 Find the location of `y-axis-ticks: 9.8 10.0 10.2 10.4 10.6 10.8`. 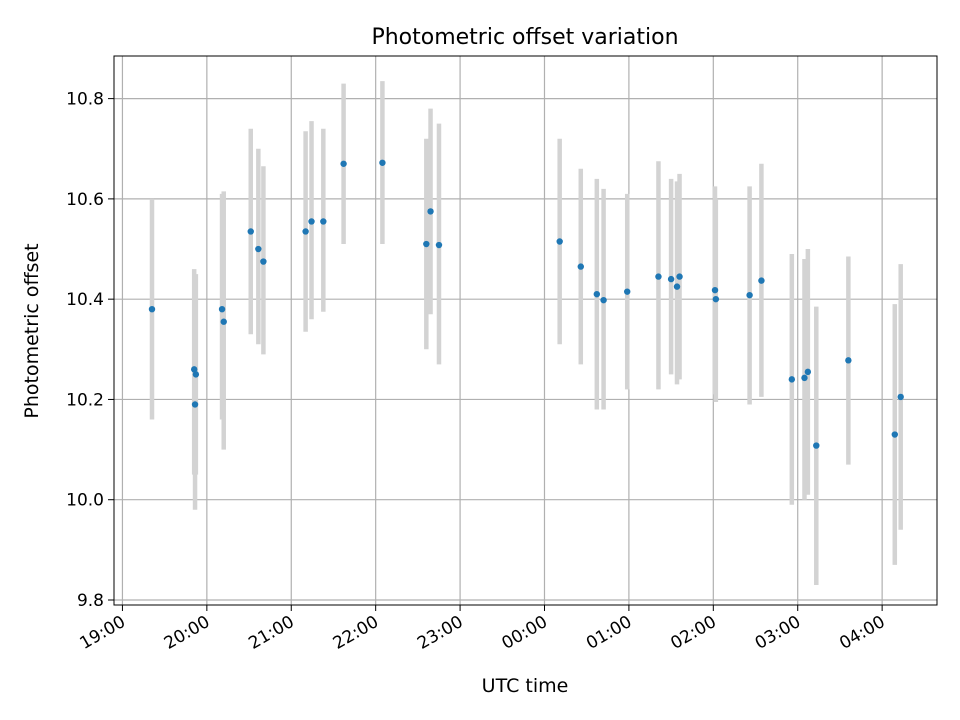

y-axis-ticks: 9.8 10.0 10.2 10.4 10.6 10.8 is located at coordinates (90, 350).